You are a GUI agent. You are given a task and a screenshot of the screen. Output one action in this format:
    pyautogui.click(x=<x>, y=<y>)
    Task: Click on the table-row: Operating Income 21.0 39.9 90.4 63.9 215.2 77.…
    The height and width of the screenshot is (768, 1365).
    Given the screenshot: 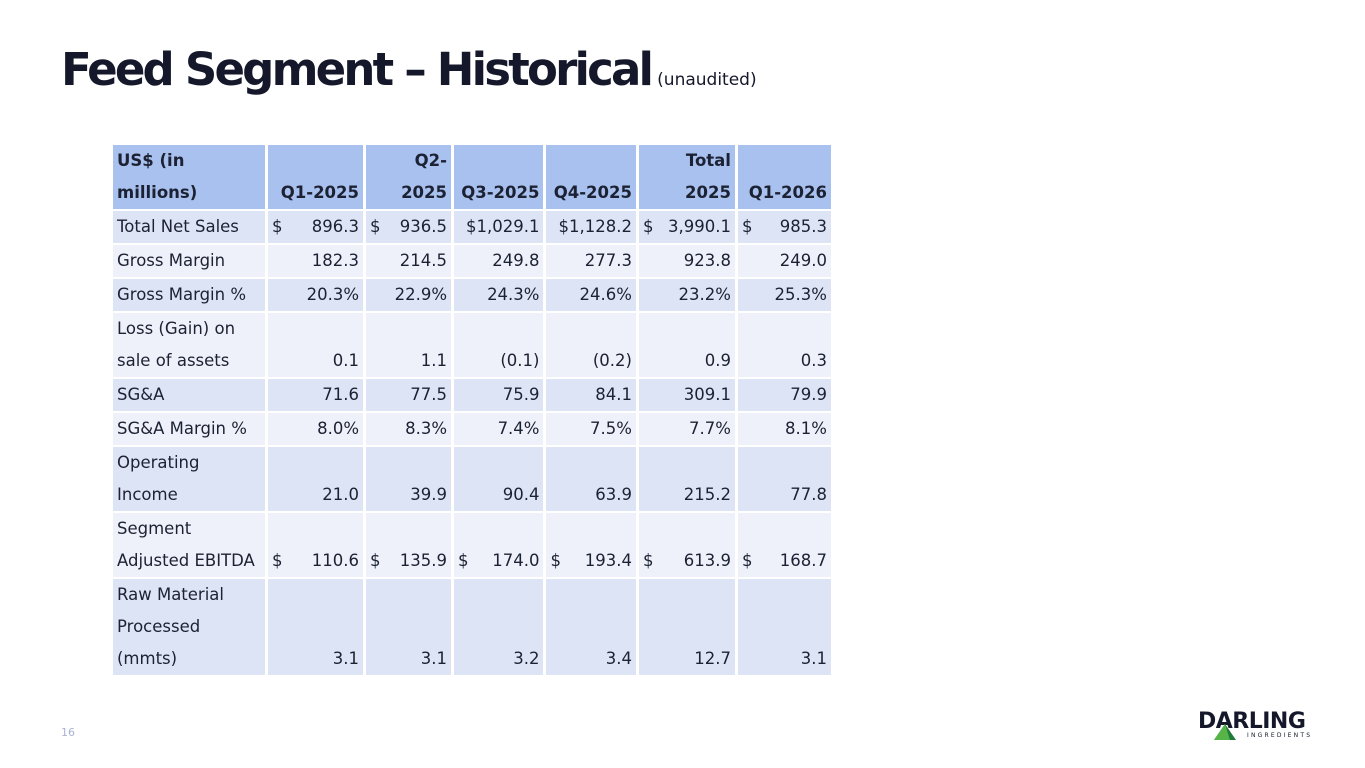 What is the action you would take?
    pyautogui.click(x=472, y=479)
    